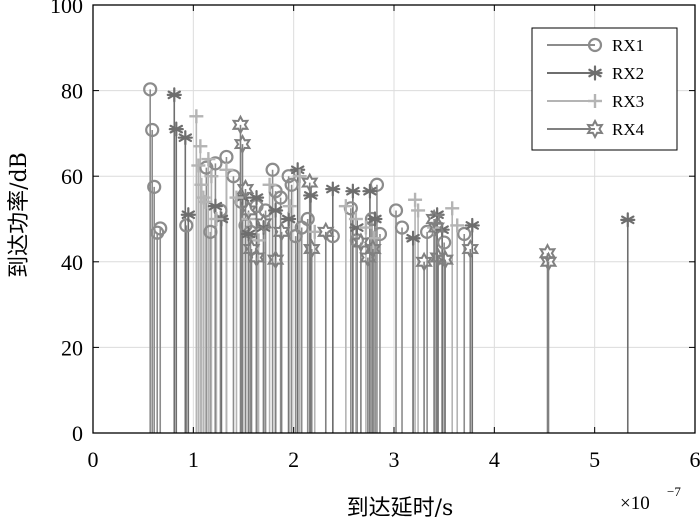 The width and height of the screenshot is (700, 526). What do you see at coordinates (19, 215) in the screenshot?
I see `y-axis-label: 到达功率/dB` at bounding box center [19, 215].